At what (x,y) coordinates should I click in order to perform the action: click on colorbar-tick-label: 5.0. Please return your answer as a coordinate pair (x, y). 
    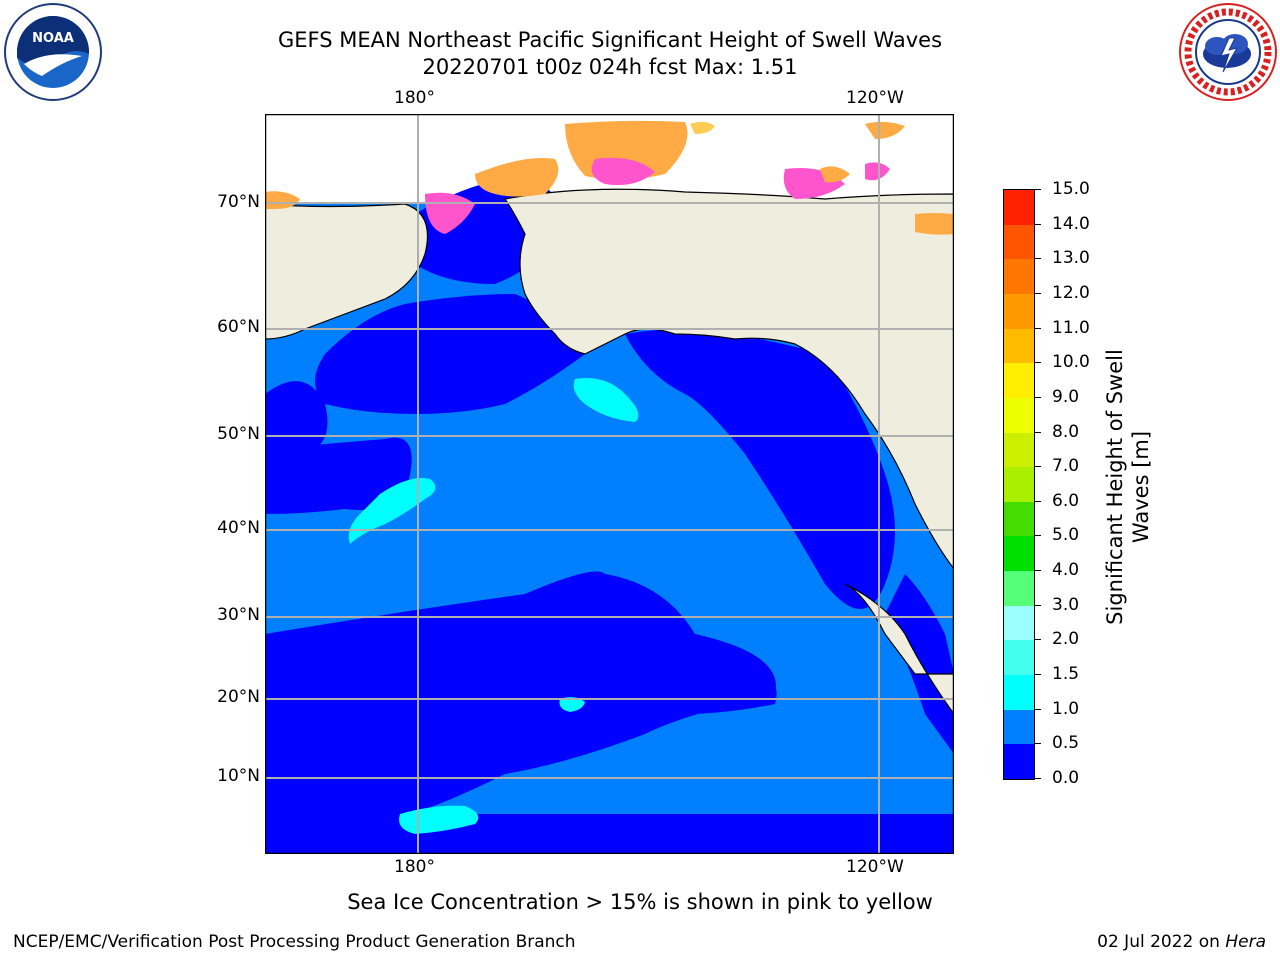
    Looking at the image, I should click on (1066, 535).